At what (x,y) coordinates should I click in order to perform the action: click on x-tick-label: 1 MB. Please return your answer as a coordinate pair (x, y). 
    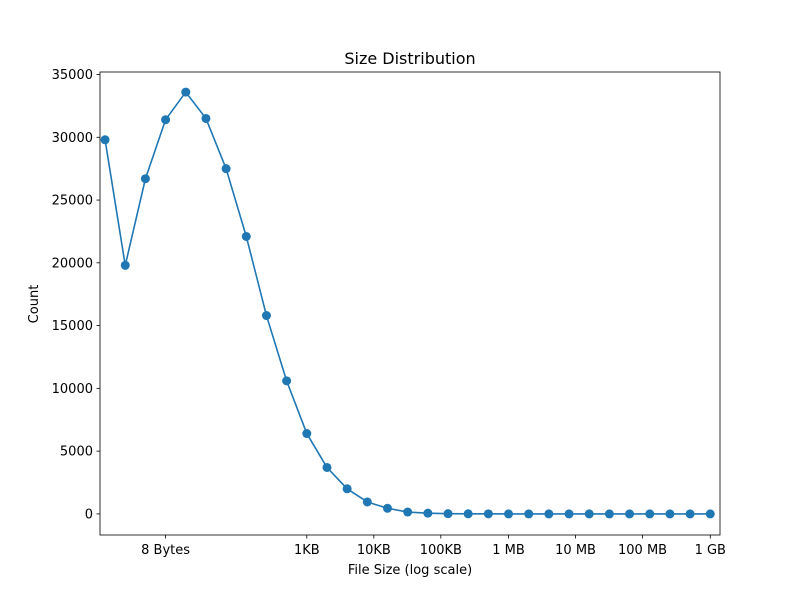
    Looking at the image, I should click on (508, 550).